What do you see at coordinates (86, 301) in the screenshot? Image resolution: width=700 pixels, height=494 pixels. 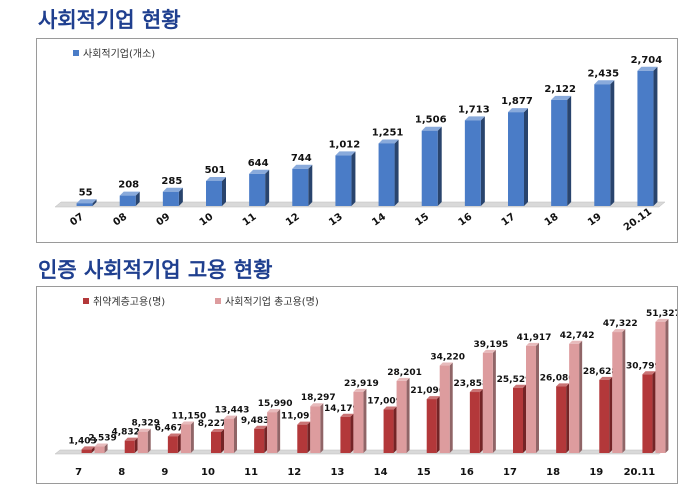 I see `legend-swatch-vulnerable` at bounding box center [86, 301].